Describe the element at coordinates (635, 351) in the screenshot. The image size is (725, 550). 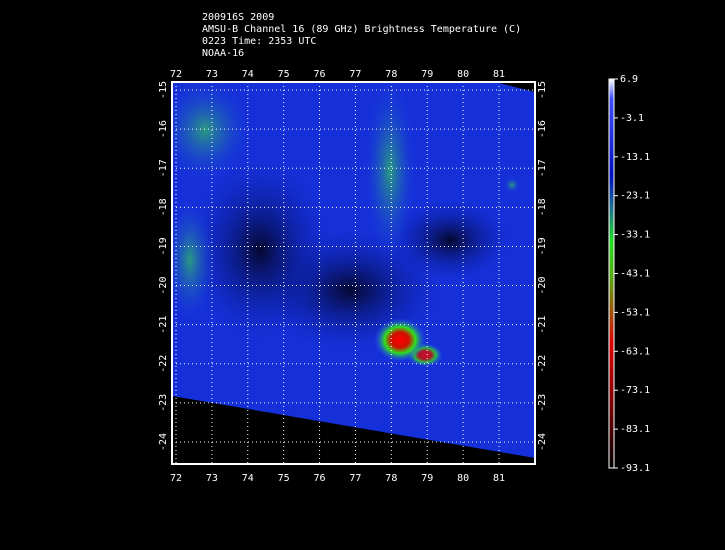
I see `colorbar-label: -63.1` at that location.